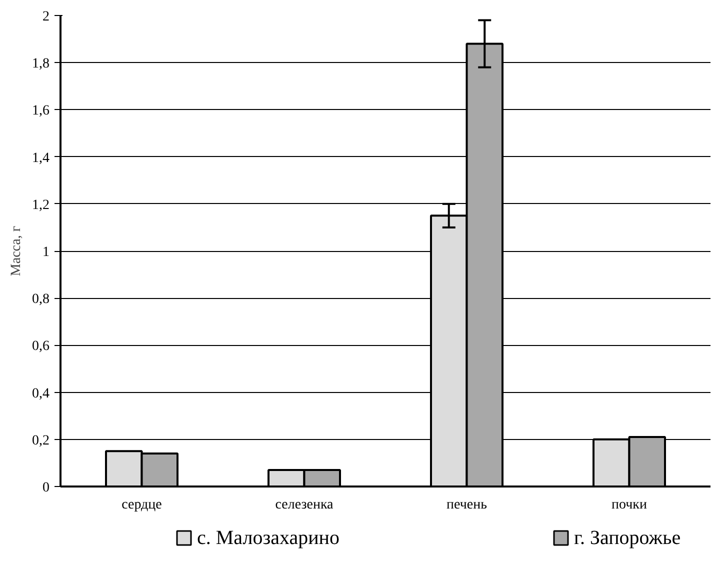  What do you see at coordinates (630, 505) in the screenshot?
I see `x-tick-label: почки` at bounding box center [630, 505].